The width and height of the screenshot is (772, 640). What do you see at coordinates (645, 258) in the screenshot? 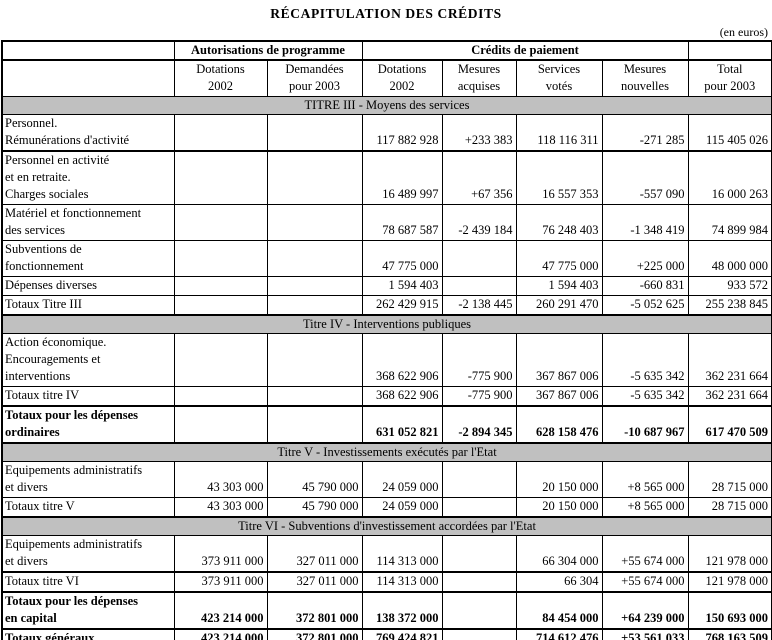
I see `value-cell: +225 000` at bounding box center [645, 258].